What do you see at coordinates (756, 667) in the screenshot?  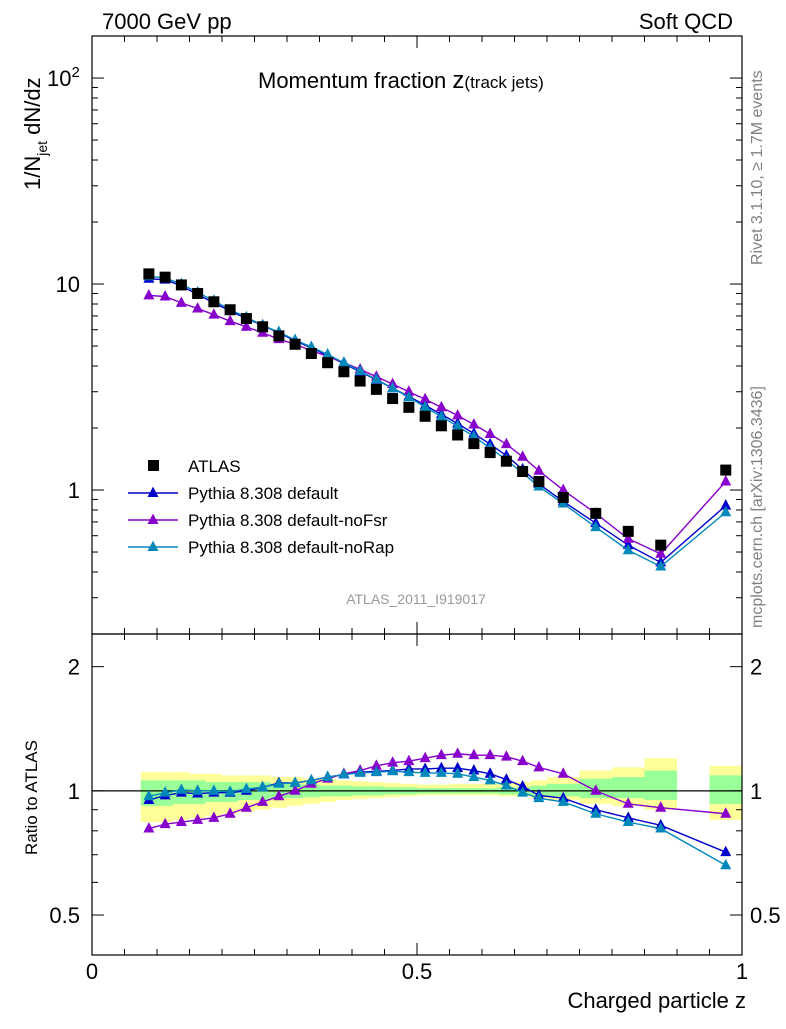 I see `ratio-tick-label-right: 2` at bounding box center [756, 667].